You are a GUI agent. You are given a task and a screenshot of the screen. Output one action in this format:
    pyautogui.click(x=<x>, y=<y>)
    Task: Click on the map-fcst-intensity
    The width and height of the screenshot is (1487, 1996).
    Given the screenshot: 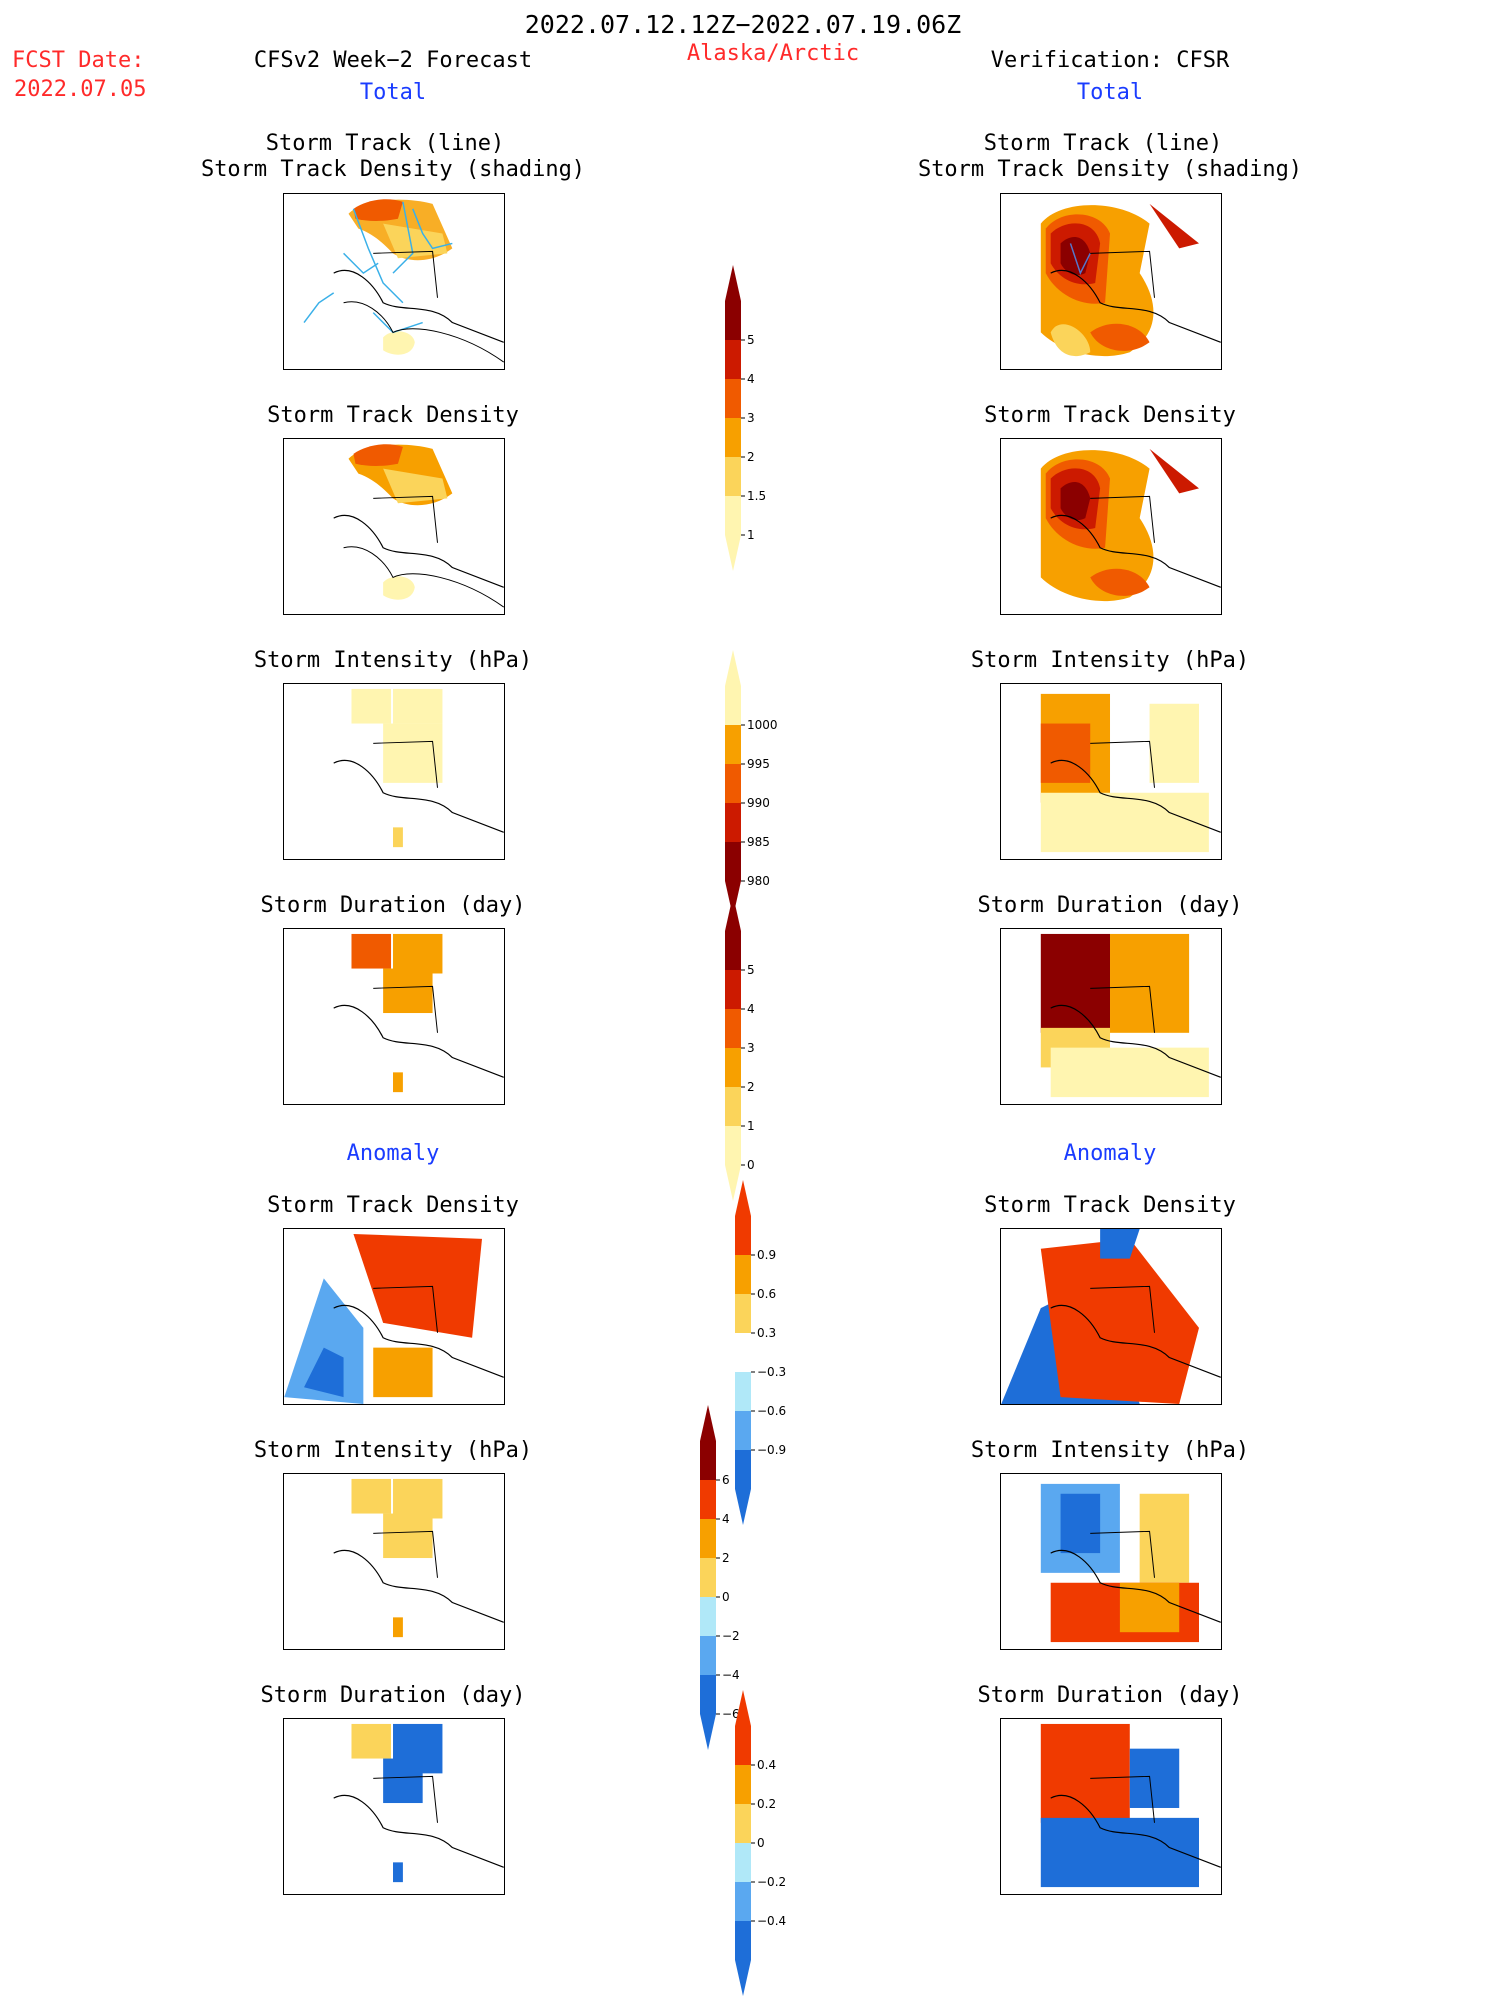 What is the action you would take?
    pyautogui.click(x=394, y=771)
    